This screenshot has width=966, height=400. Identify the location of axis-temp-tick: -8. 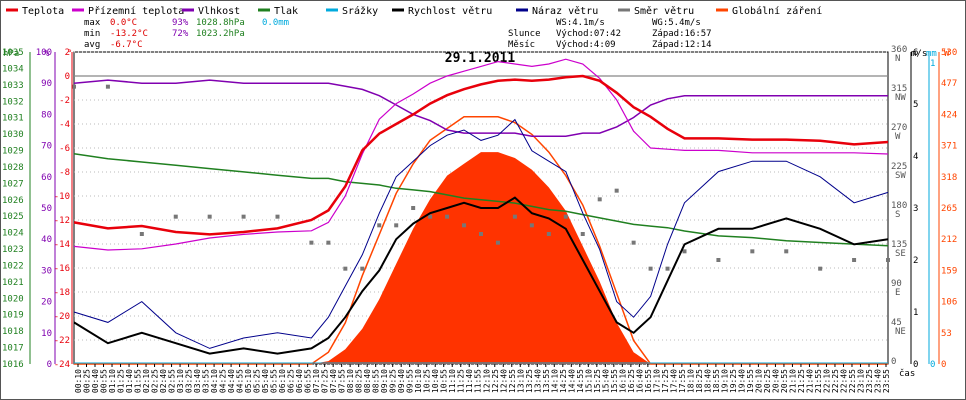
(64, 173).